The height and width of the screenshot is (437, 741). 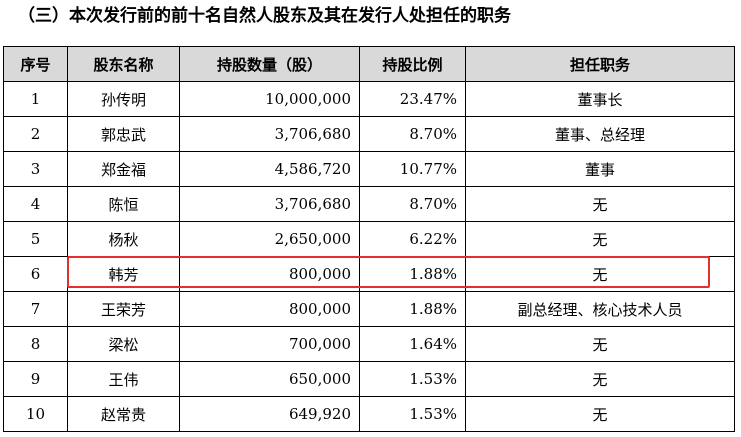 What do you see at coordinates (35, 239) in the screenshot?
I see `row-no: 5` at bounding box center [35, 239].